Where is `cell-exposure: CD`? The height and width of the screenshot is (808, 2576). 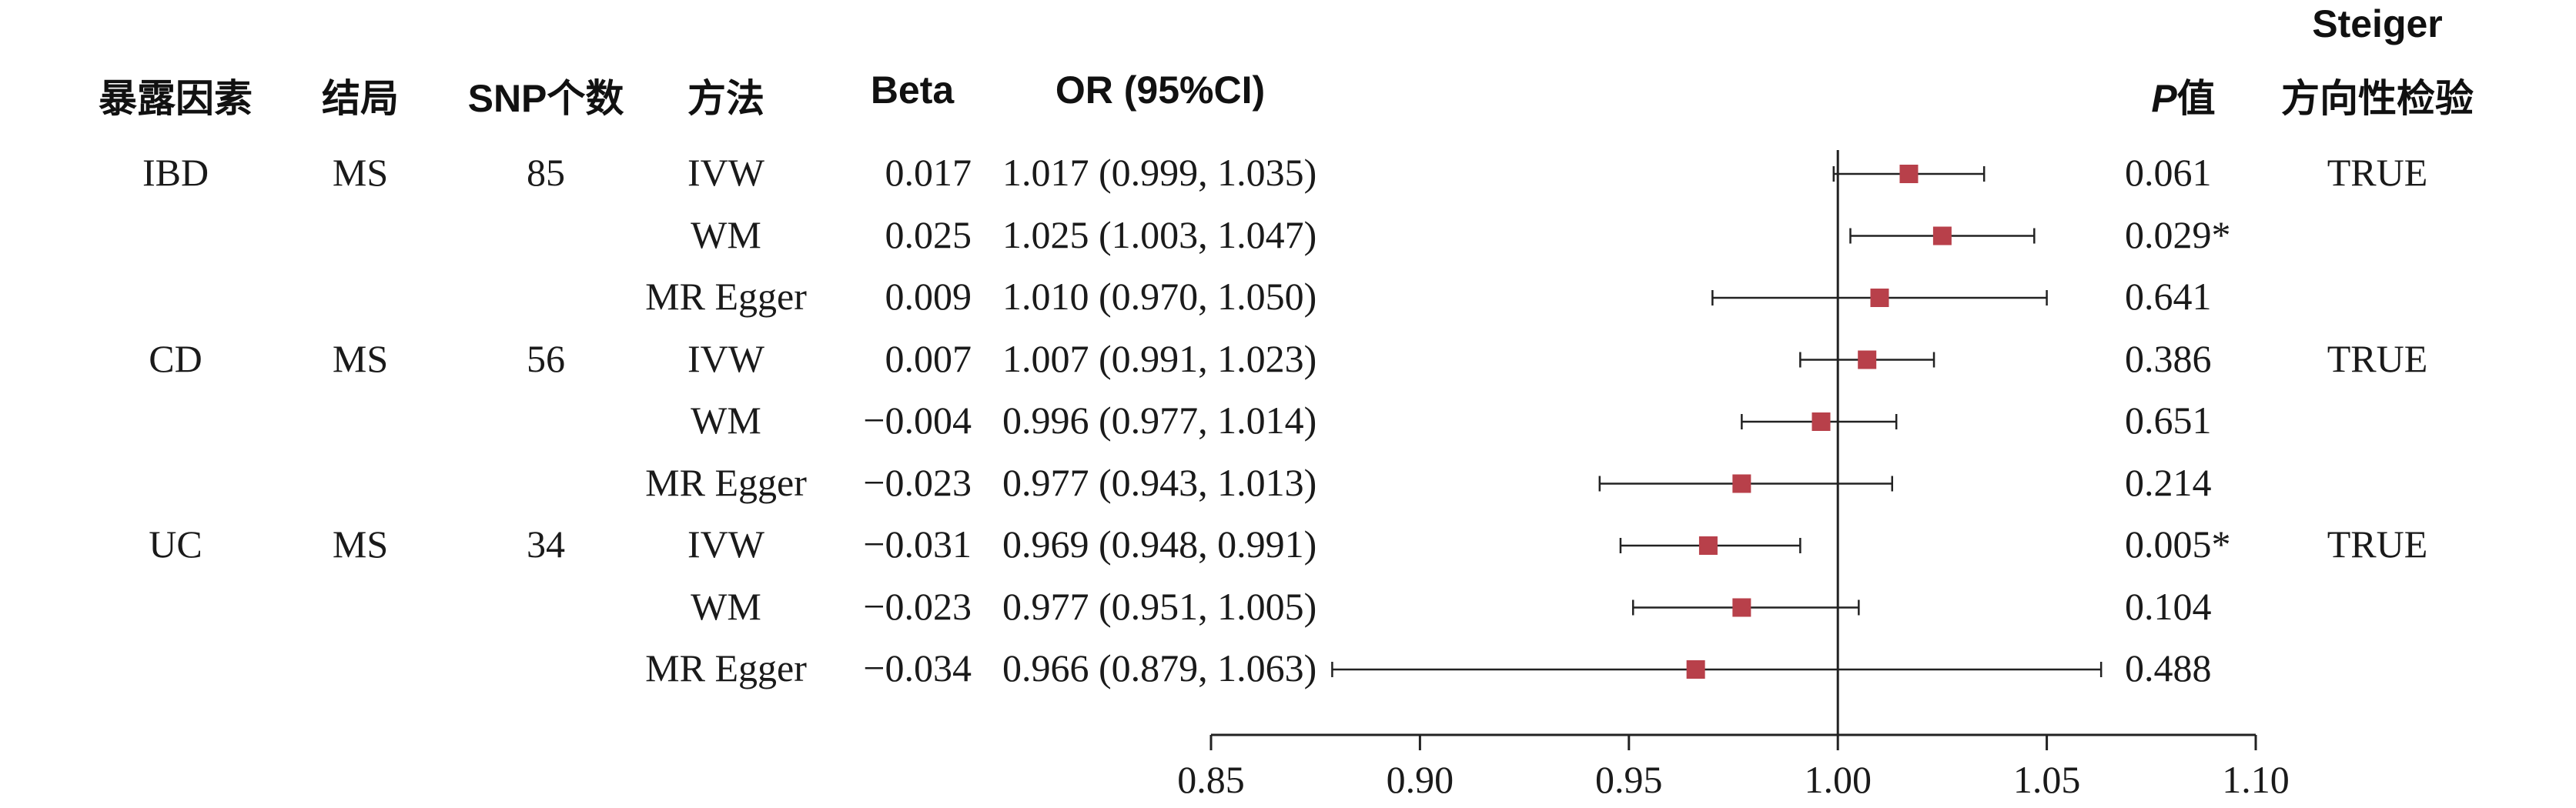
cell-exposure: CD is located at coordinates (176, 358).